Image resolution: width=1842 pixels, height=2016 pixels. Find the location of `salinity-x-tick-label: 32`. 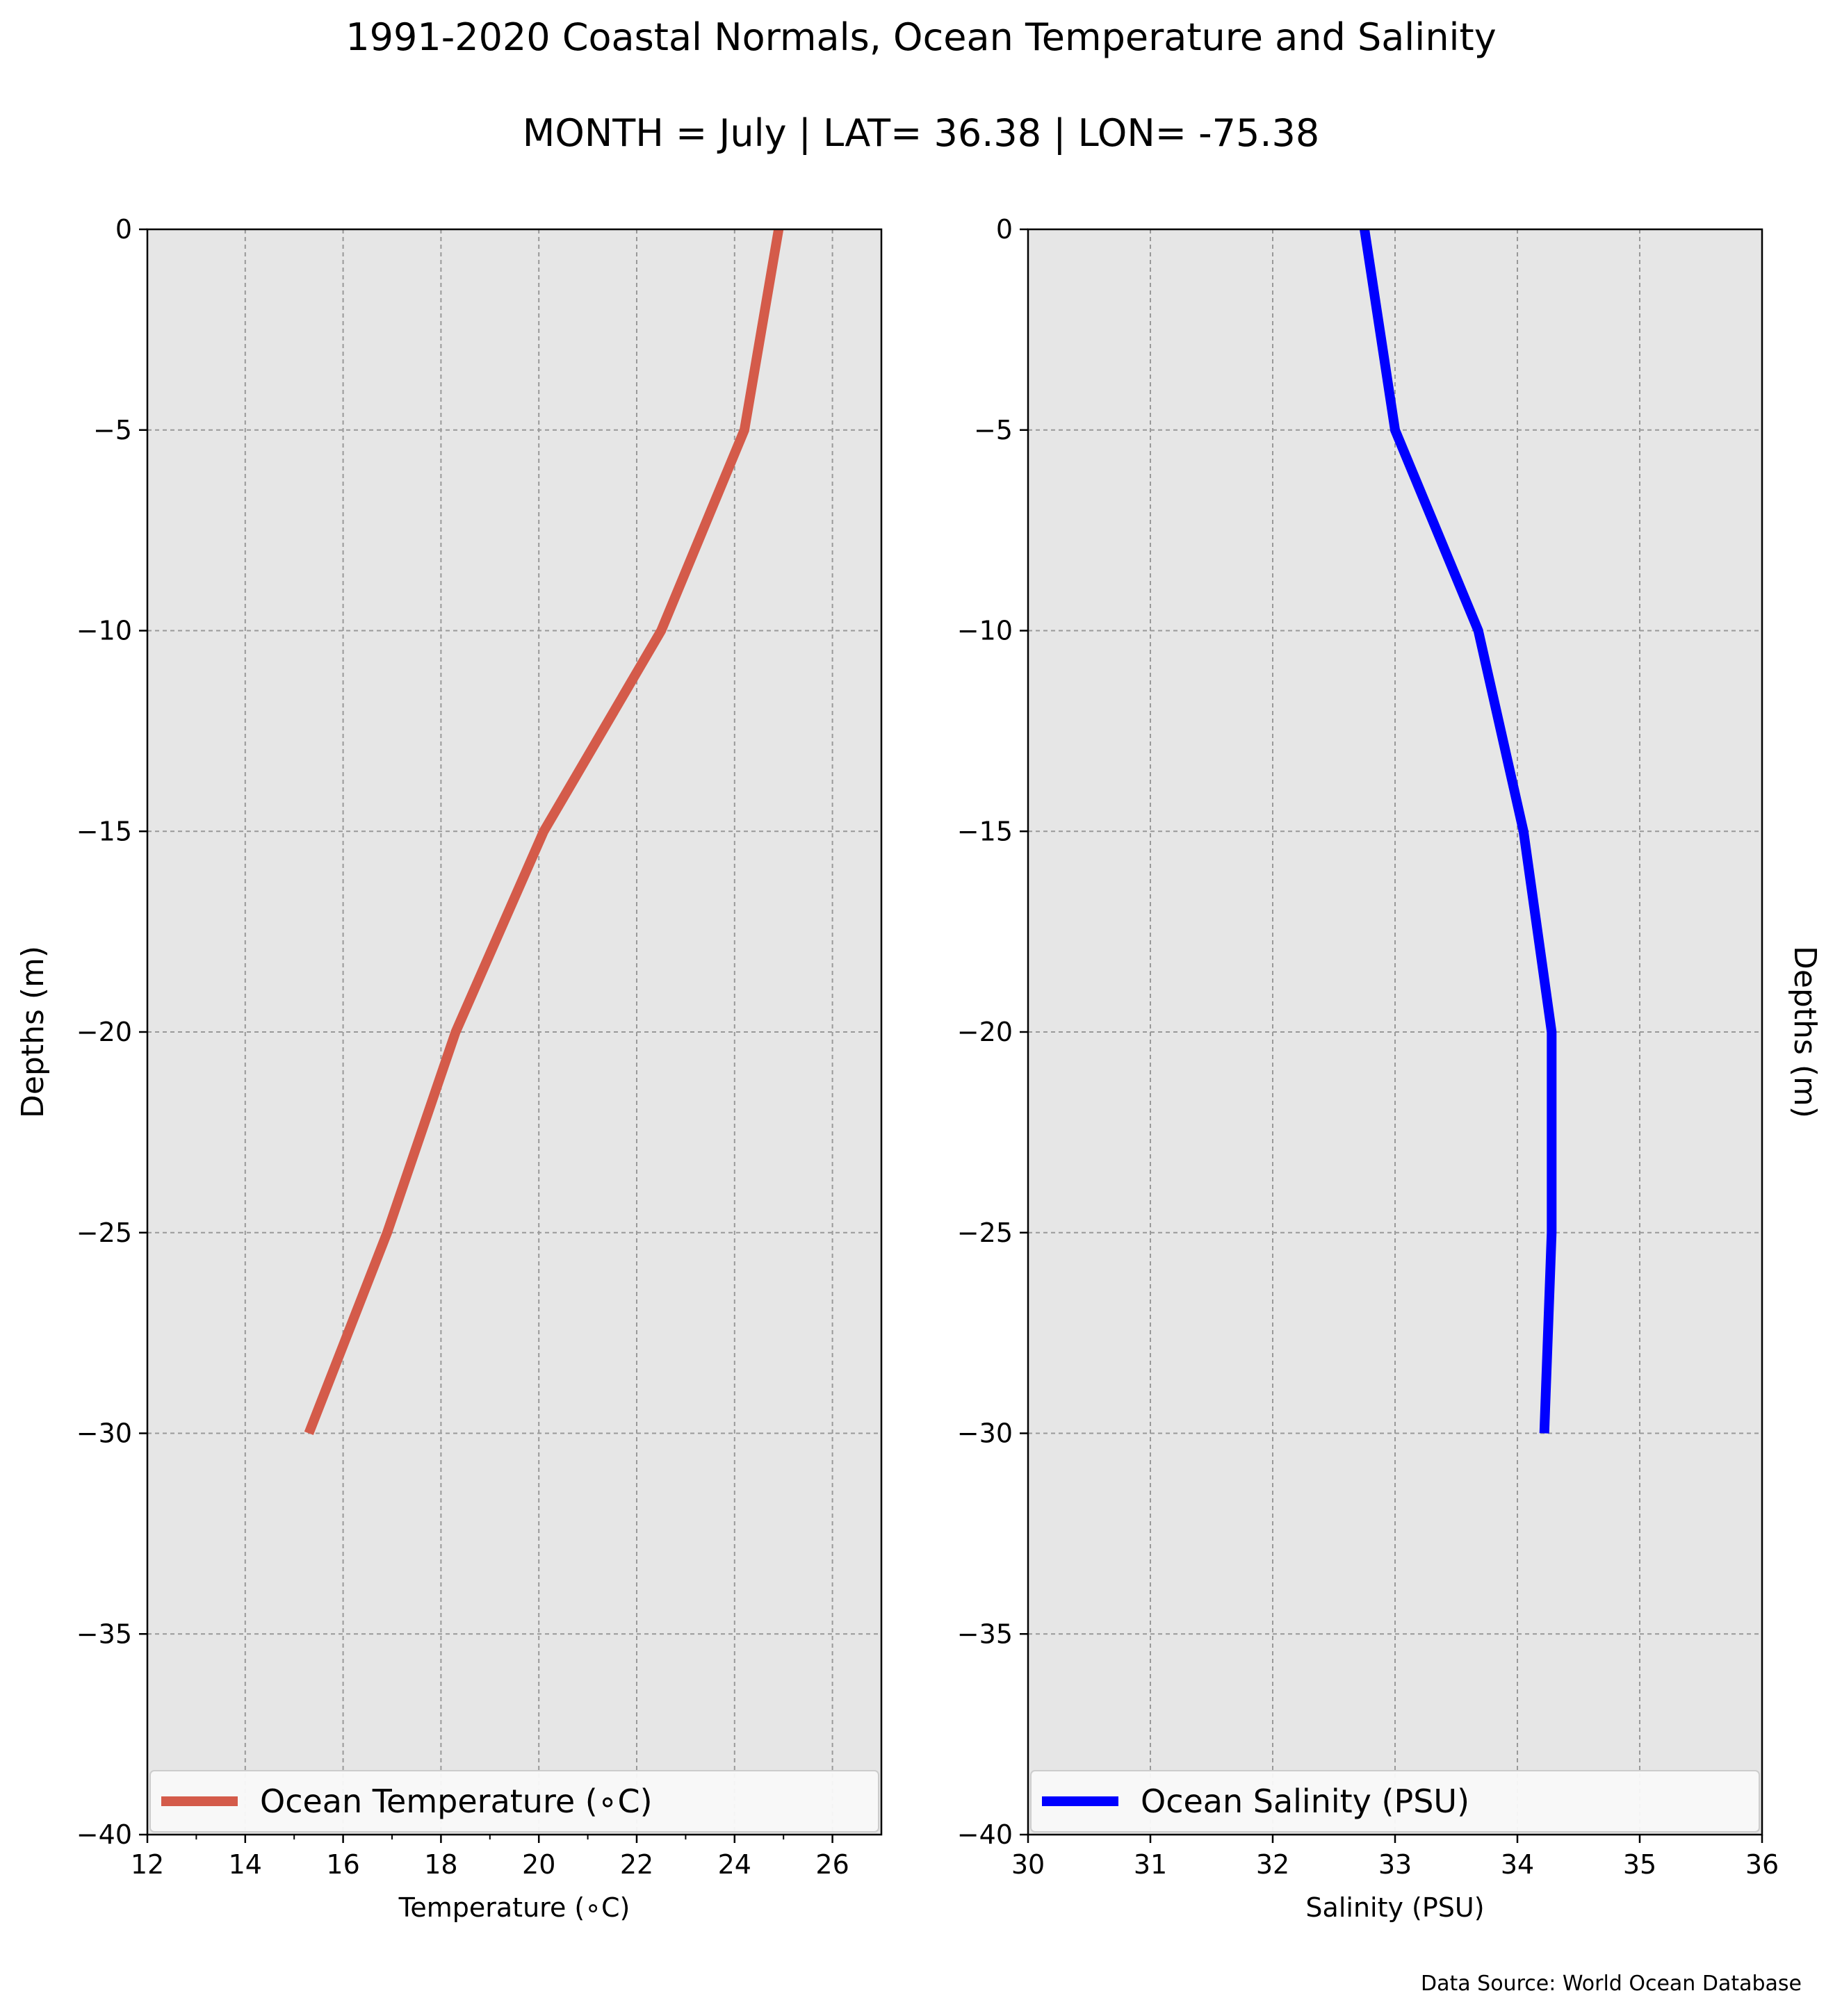

salinity-x-tick-label: 32 is located at coordinates (1273, 1865).